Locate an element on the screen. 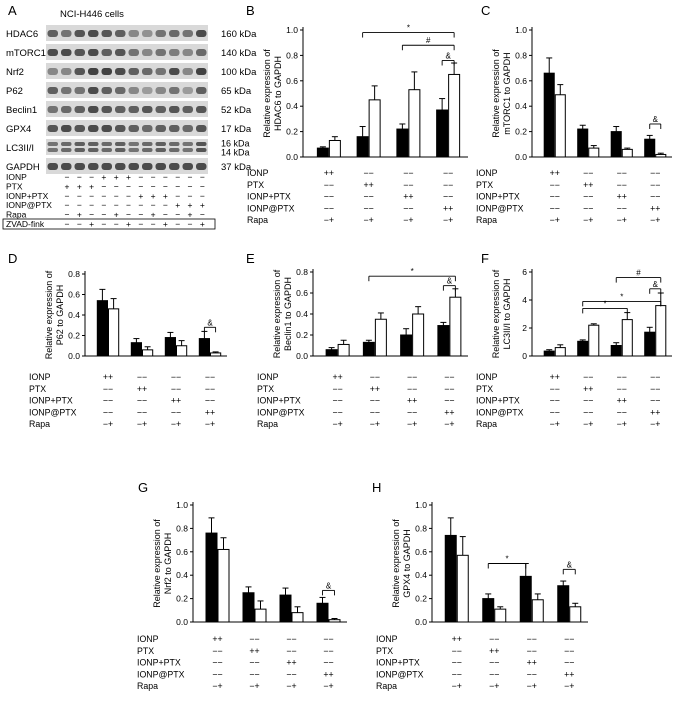 The width and height of the screenshot is (677, 706). blot-kda-label: 17 kDa is located at coordinates (236, 129).